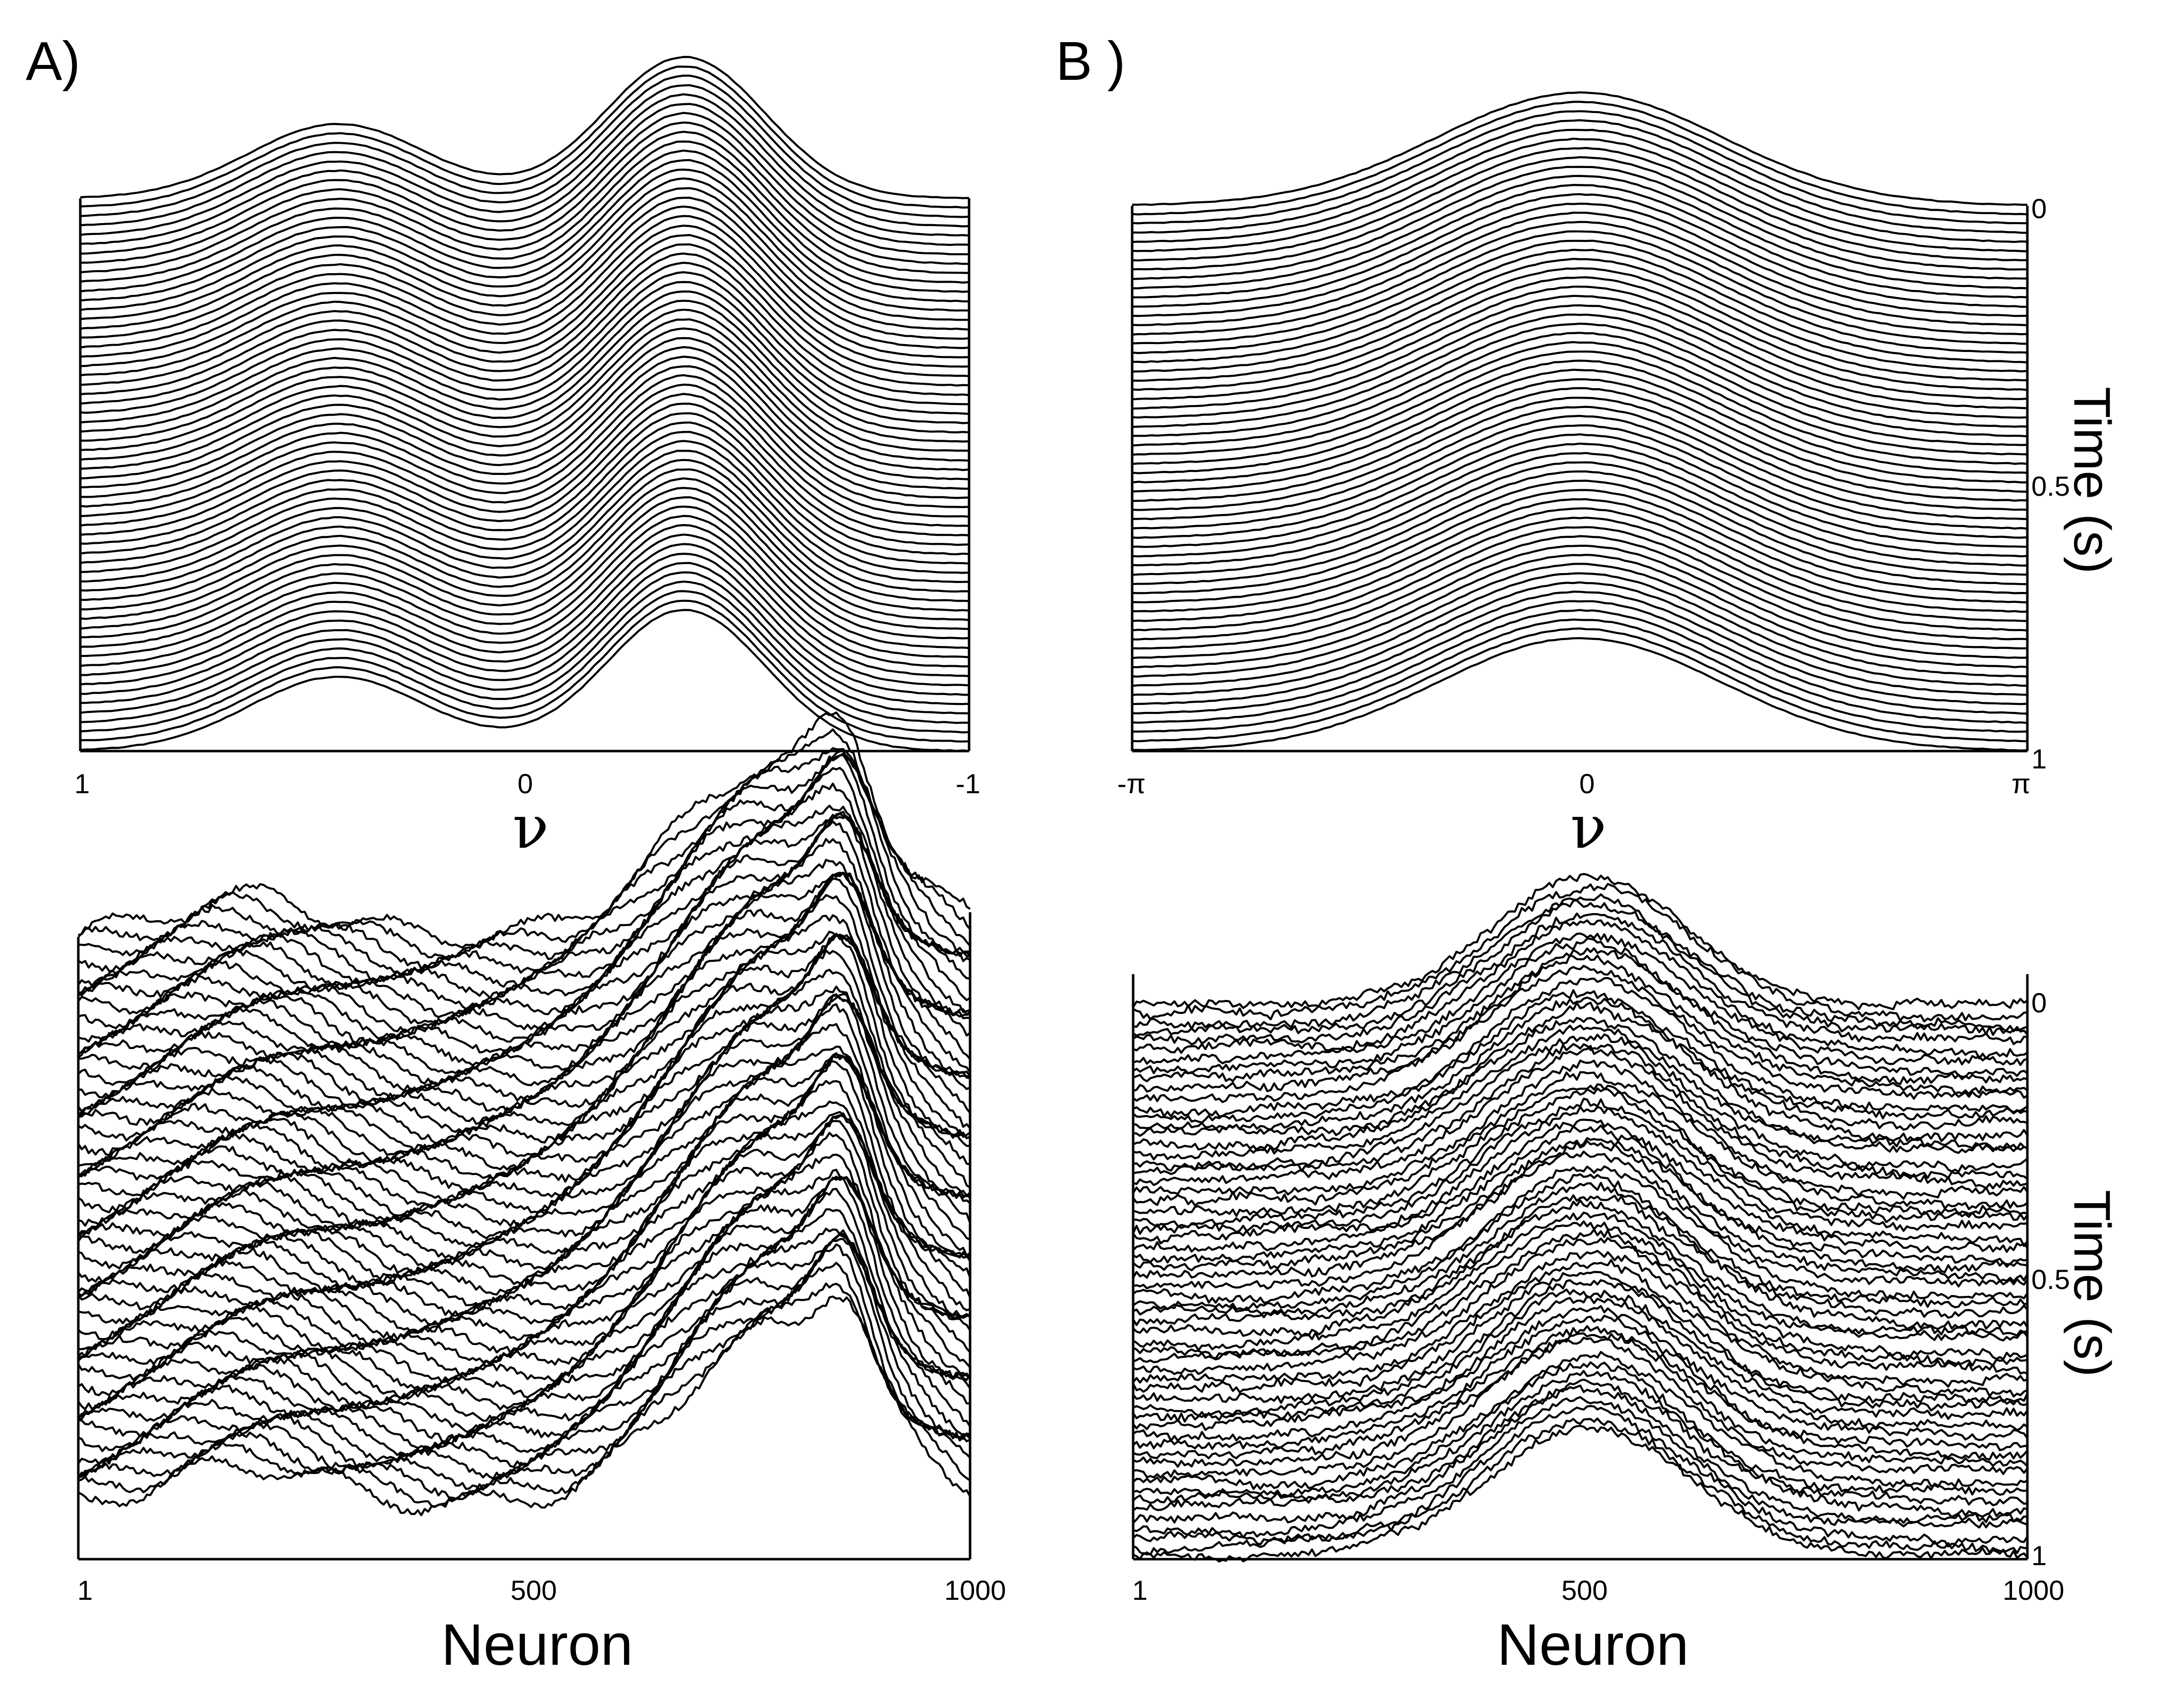 The height and width of the screenshot is (1696, 2184). I want to click on panel-label-b: B ), so click(1091, 61).